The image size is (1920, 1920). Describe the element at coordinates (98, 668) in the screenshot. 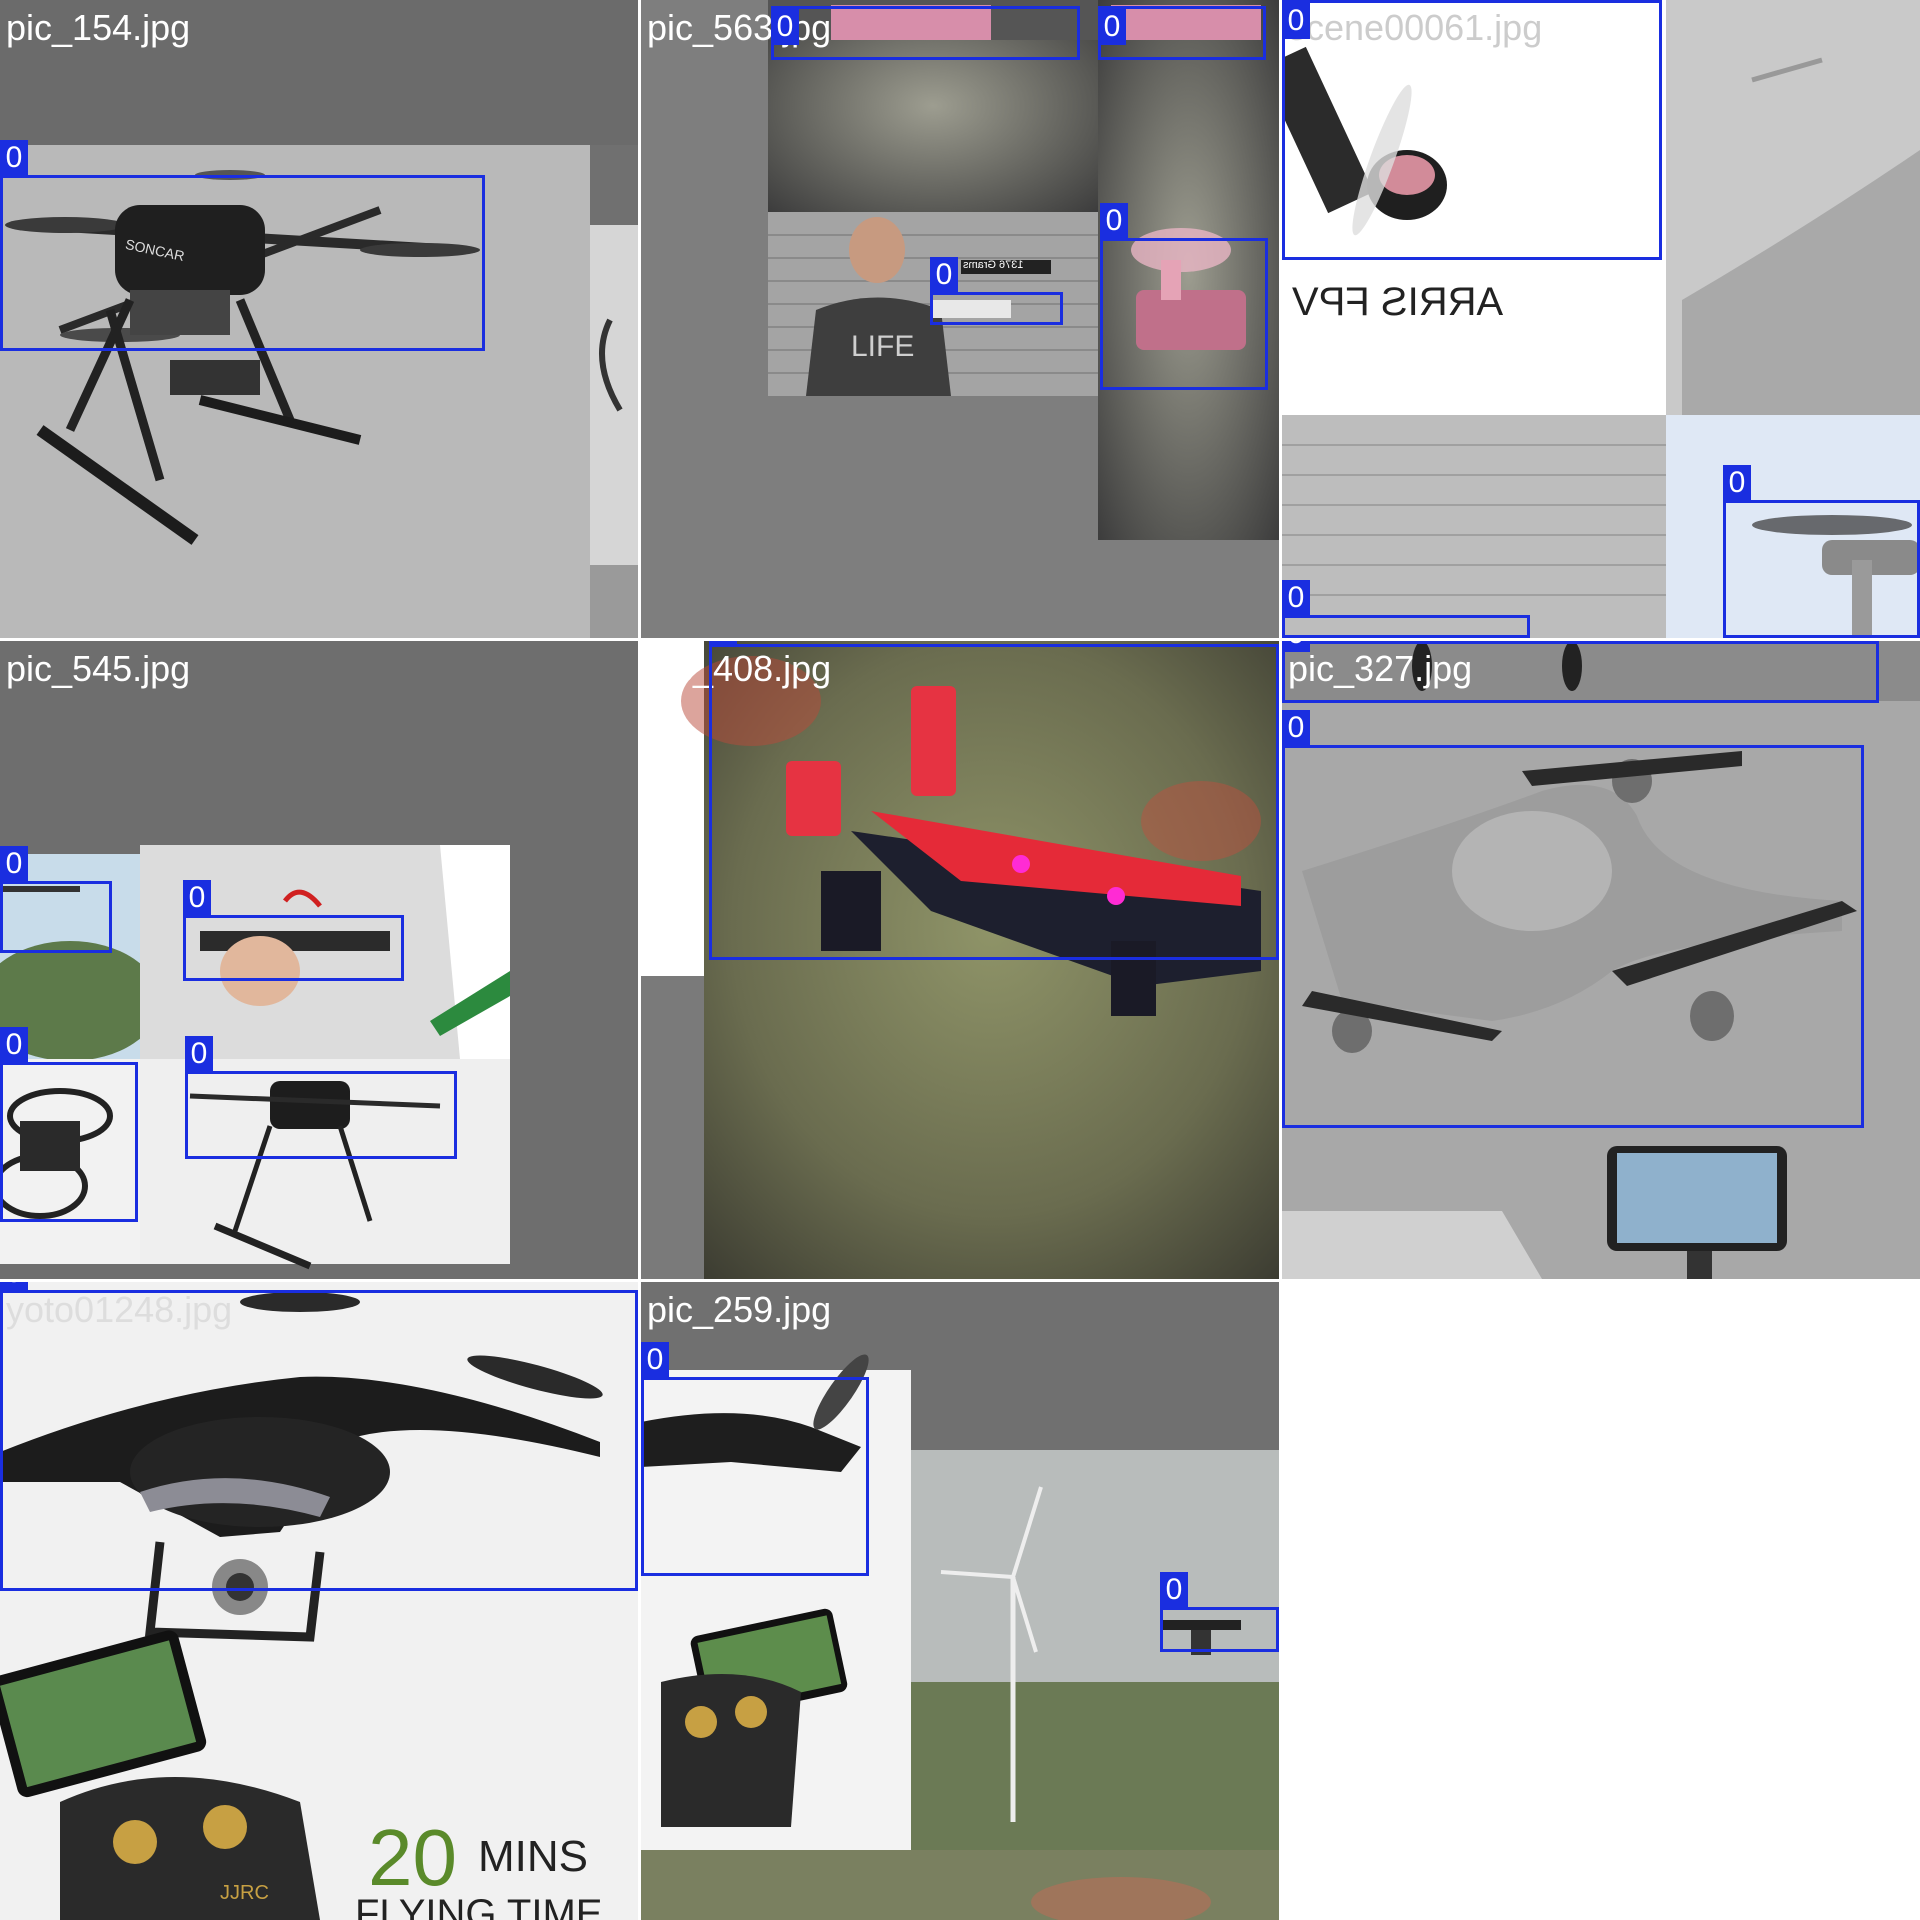

I see `tile-filename-label: pic_545.jpg` at that location.